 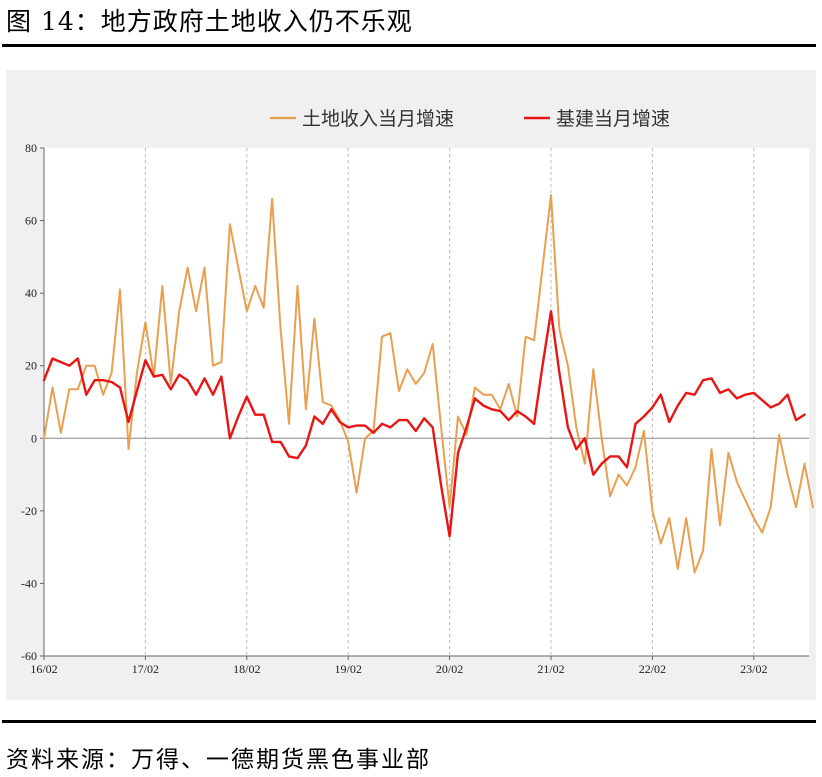 What do you see at coordinates (32, 402) in the screenshot?
I see `y-axis-ticks: 80 60 40 20 0 -20 -40 -60` at bounding box center [32, 402].